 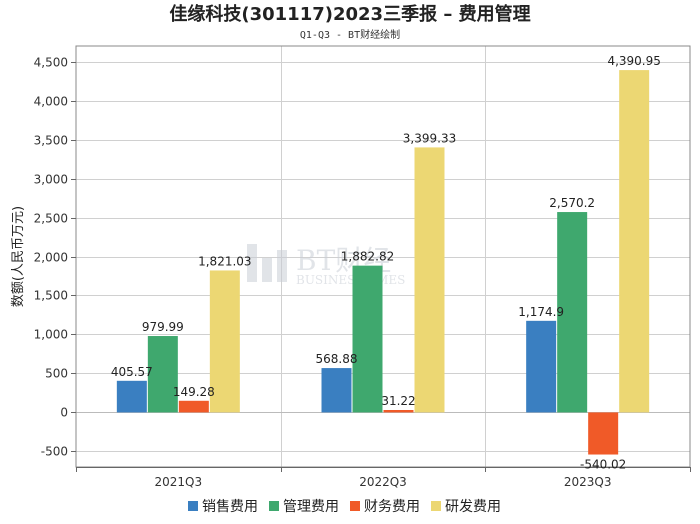 I want to click on legend-label: 财务费用, so click(x=392, y=507).